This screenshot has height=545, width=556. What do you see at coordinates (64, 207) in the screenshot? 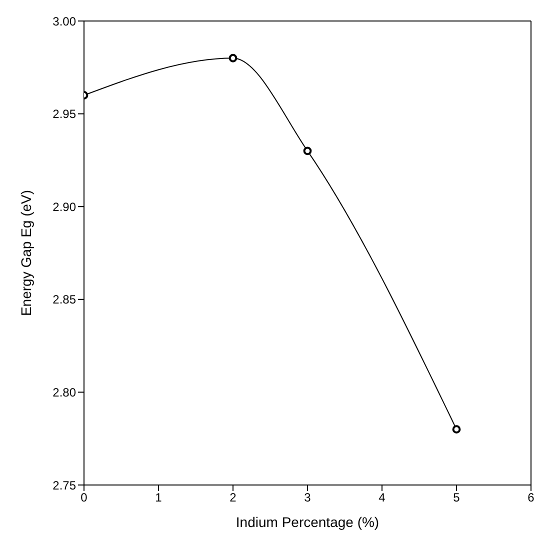
I see `y-tick-label: 2.90` at bounding box center [64, 207].